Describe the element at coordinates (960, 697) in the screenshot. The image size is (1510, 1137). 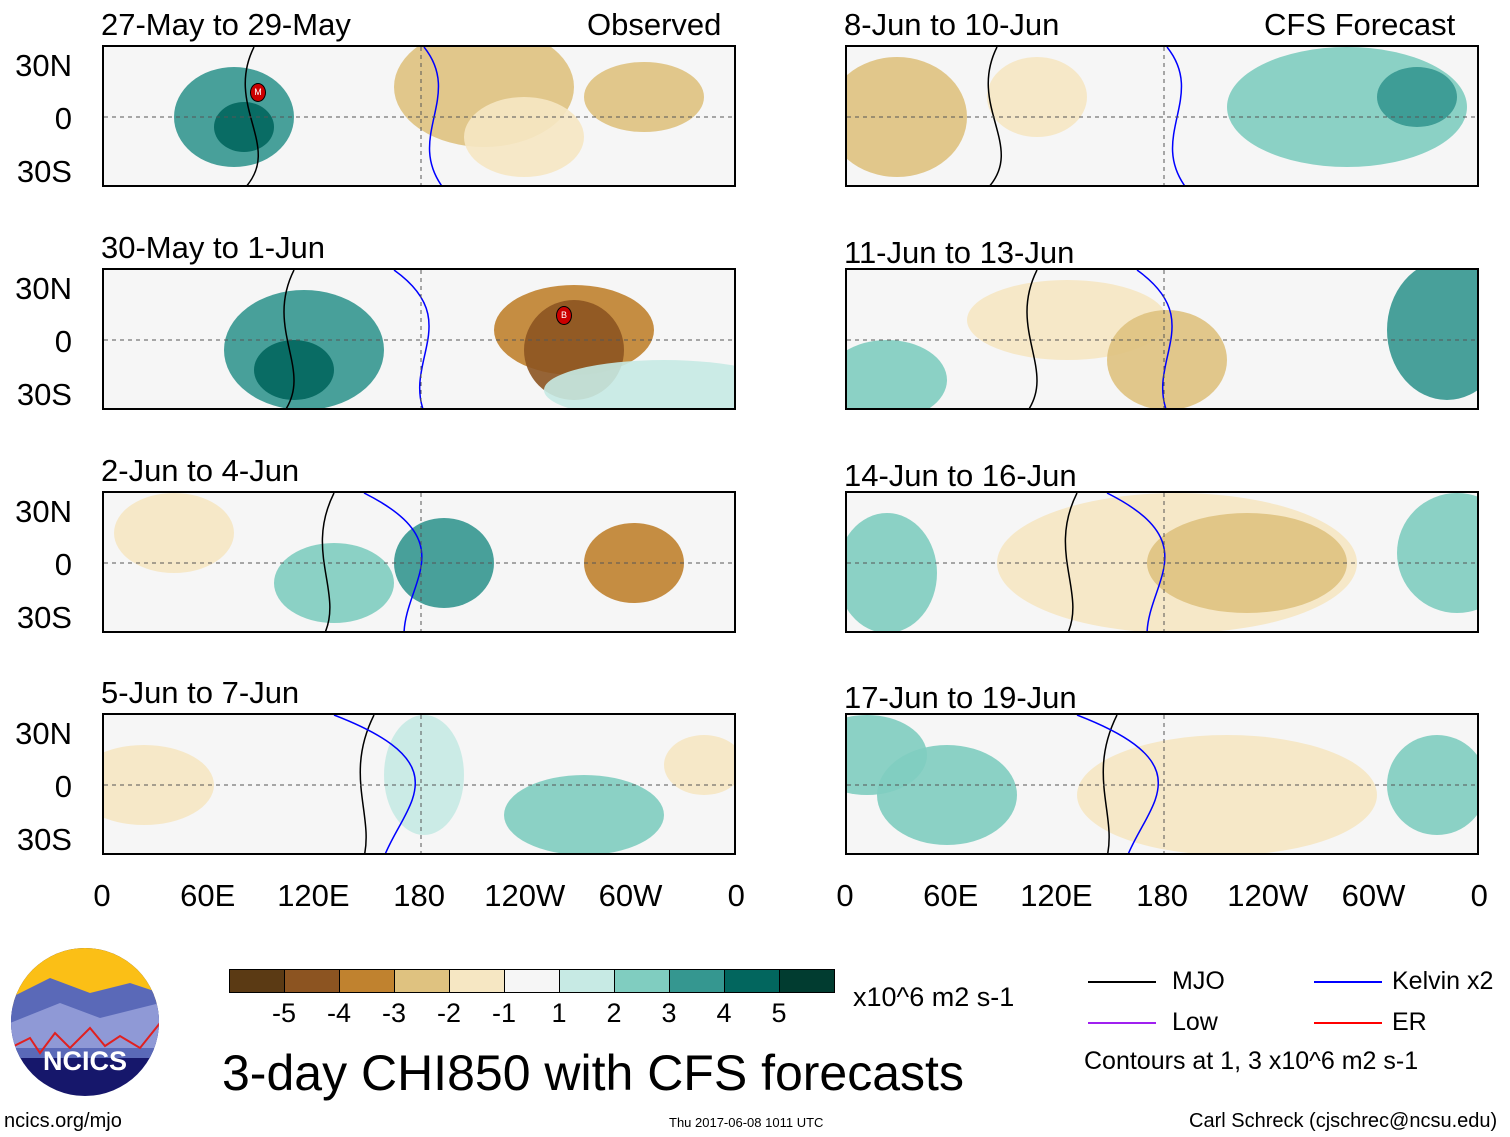
I see `panel-title: 17-Jun to 19-Jun` at that location.